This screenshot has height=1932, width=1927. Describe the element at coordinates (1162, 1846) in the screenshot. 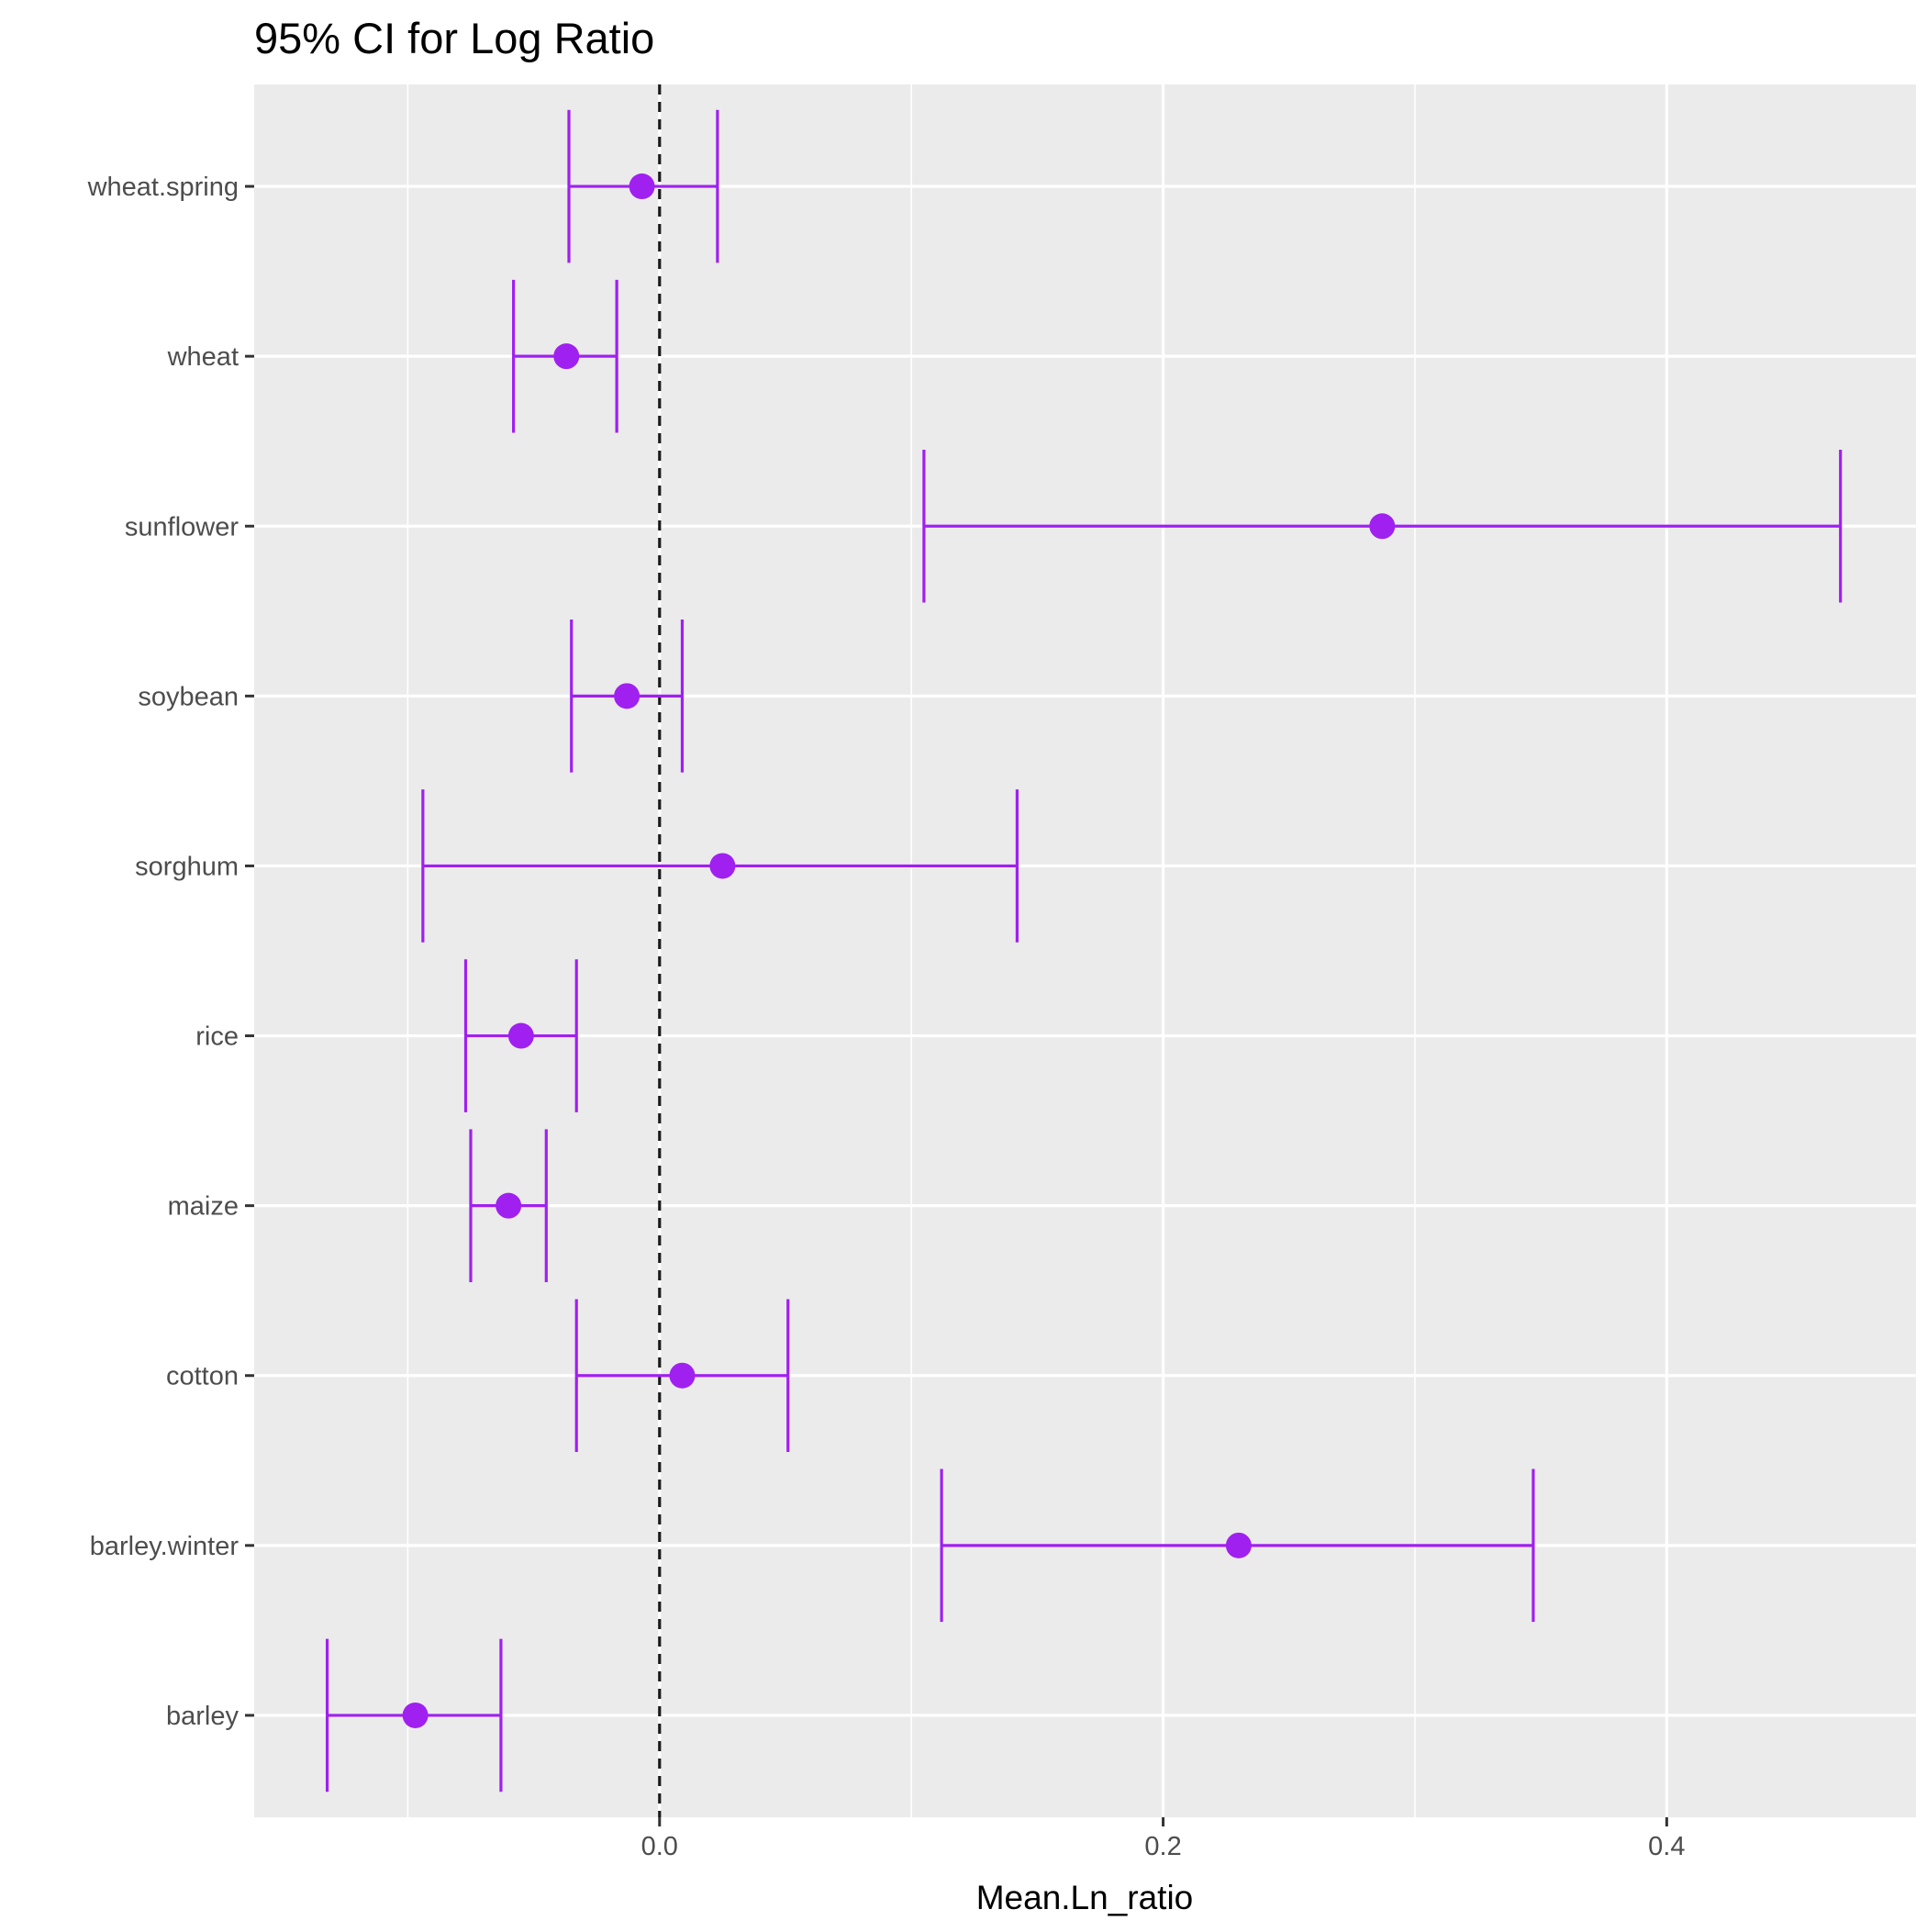

I see `x-tick-label: 0.2` at that location.